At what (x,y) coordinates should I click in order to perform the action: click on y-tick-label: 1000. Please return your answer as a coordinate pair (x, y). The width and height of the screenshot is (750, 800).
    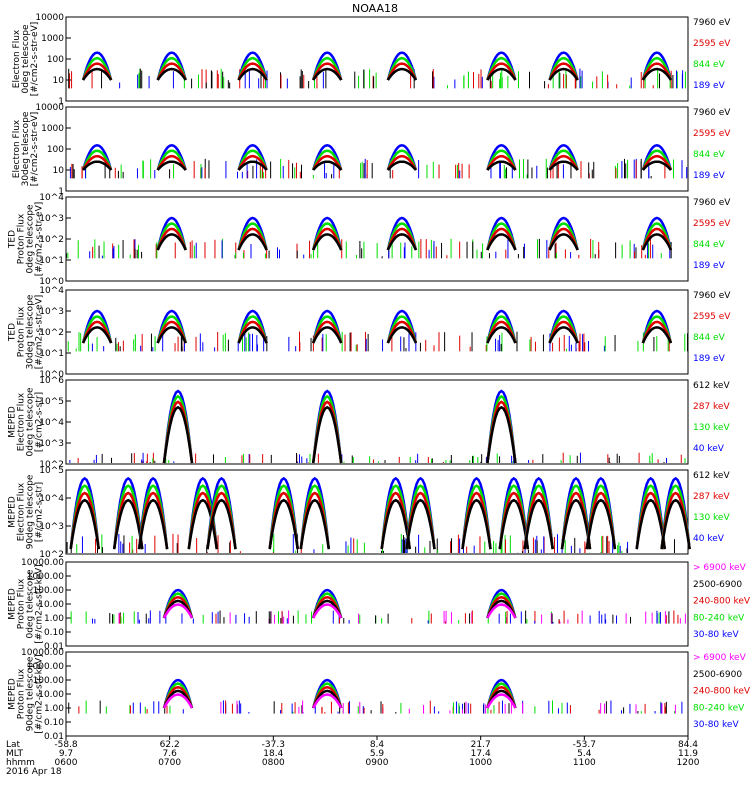
    Looking at the image, I should click on (52, 39).